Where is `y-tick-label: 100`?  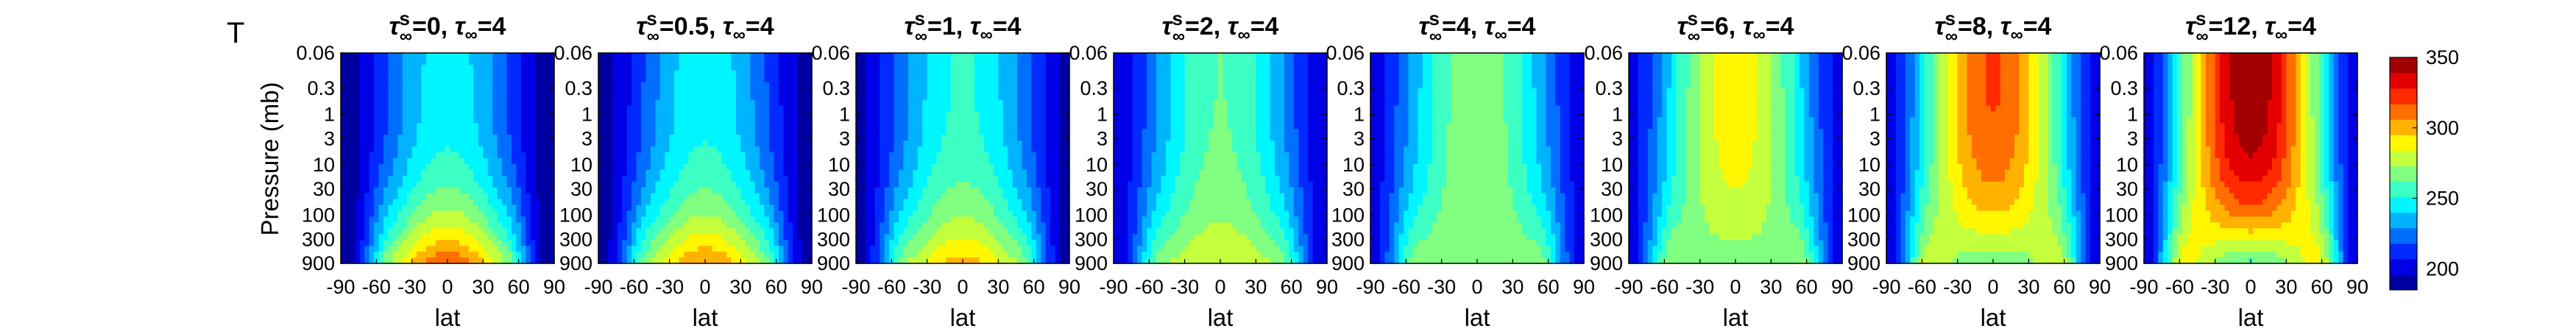 y-tick-label: 100 is located at coordinates (833, 216).